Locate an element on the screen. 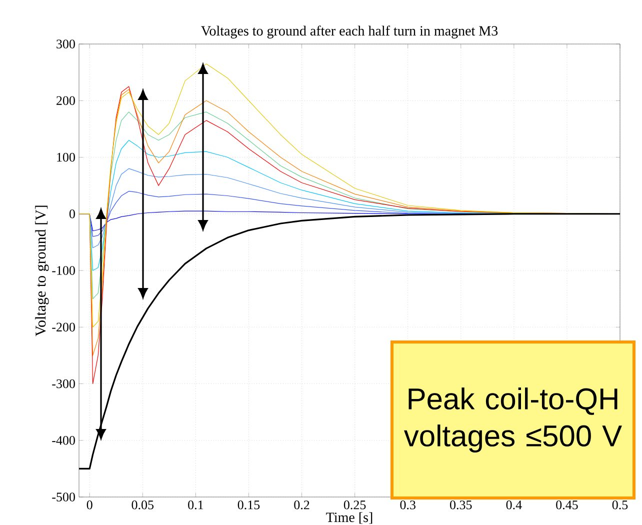  y-tick-label: -500 is located at coordinates (63, 497).